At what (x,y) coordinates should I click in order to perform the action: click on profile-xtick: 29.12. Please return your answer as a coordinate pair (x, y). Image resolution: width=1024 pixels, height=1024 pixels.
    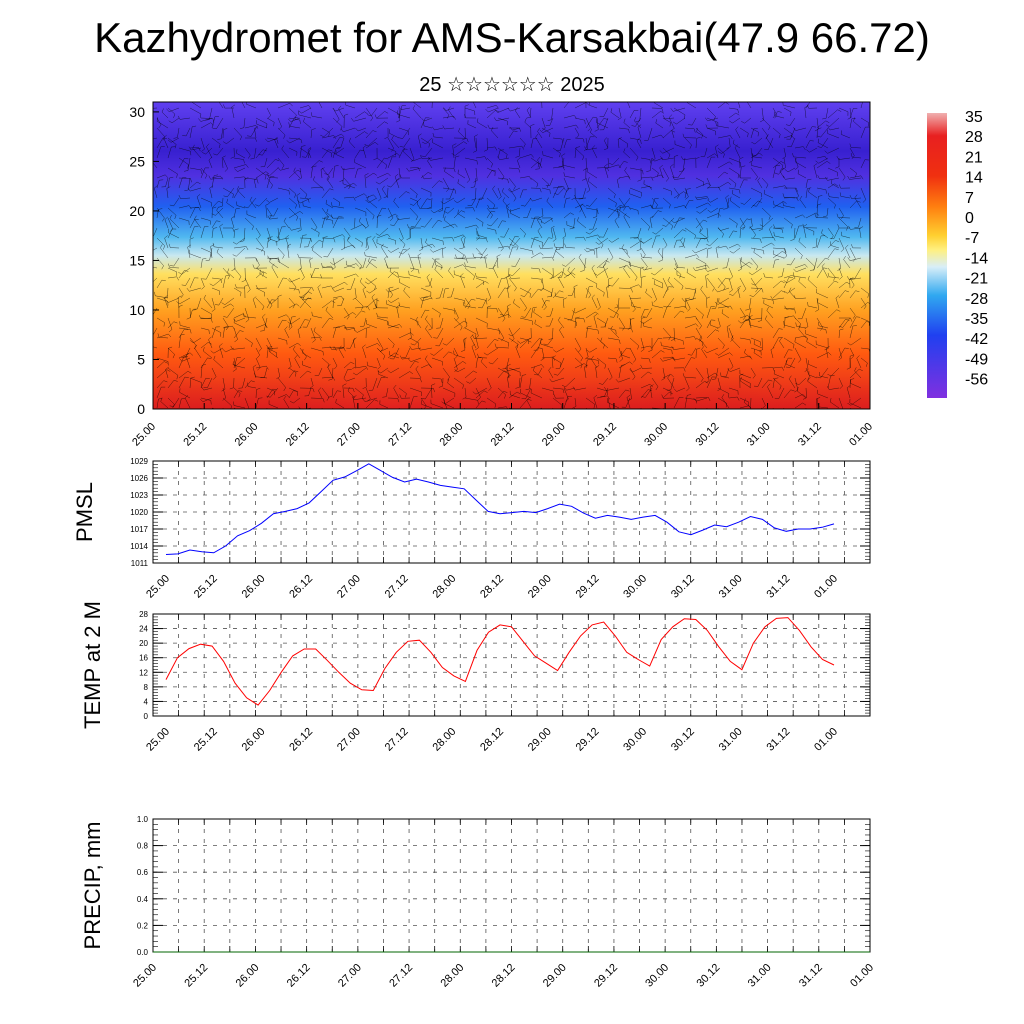
    Looking at the image, I should click on (605, 435).